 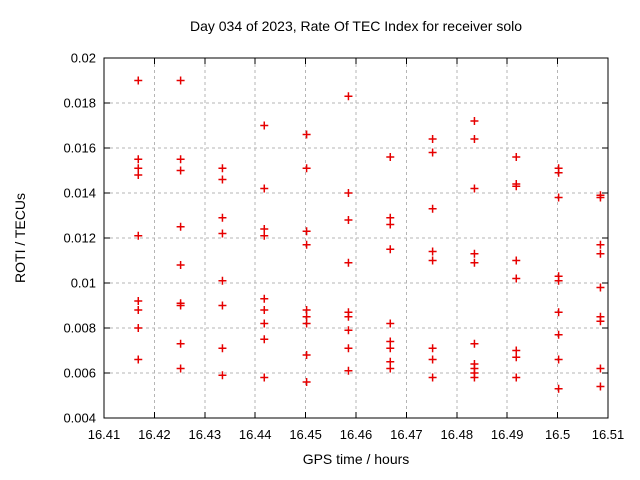 I want to click on x-tick-label: 16.43, so click(x=205, y=434).